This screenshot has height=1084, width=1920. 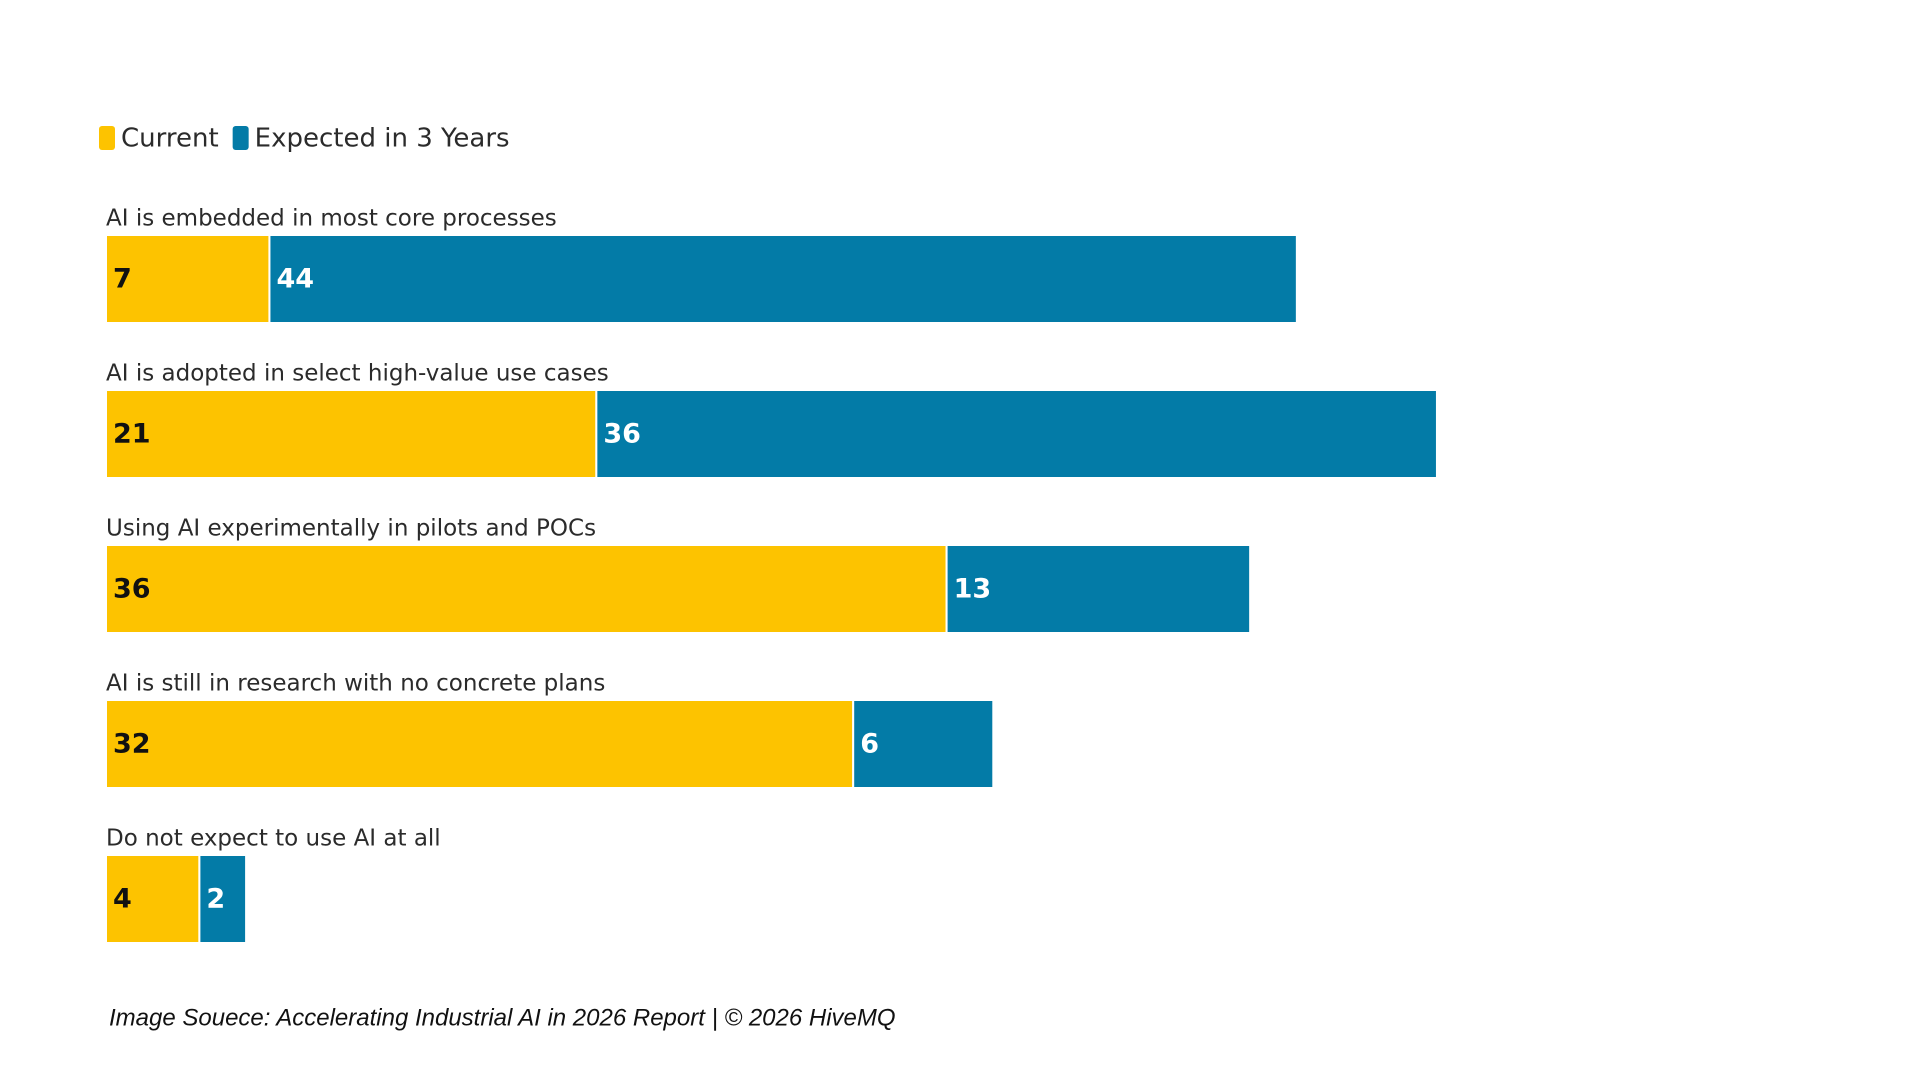 I want to click on value-label: 13, so click(x=973, y=589).